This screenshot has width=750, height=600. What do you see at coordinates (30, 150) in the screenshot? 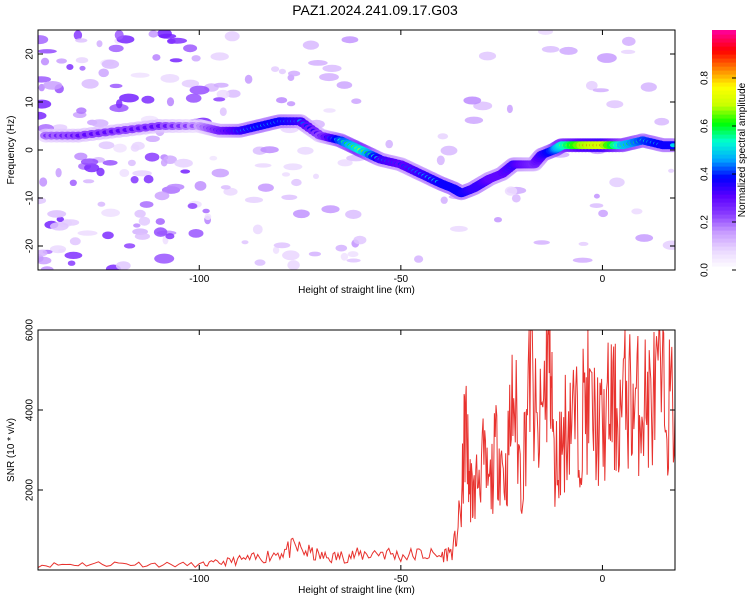
I see `heatmap-ytick-label: 0` at bounding box center [30, 150].